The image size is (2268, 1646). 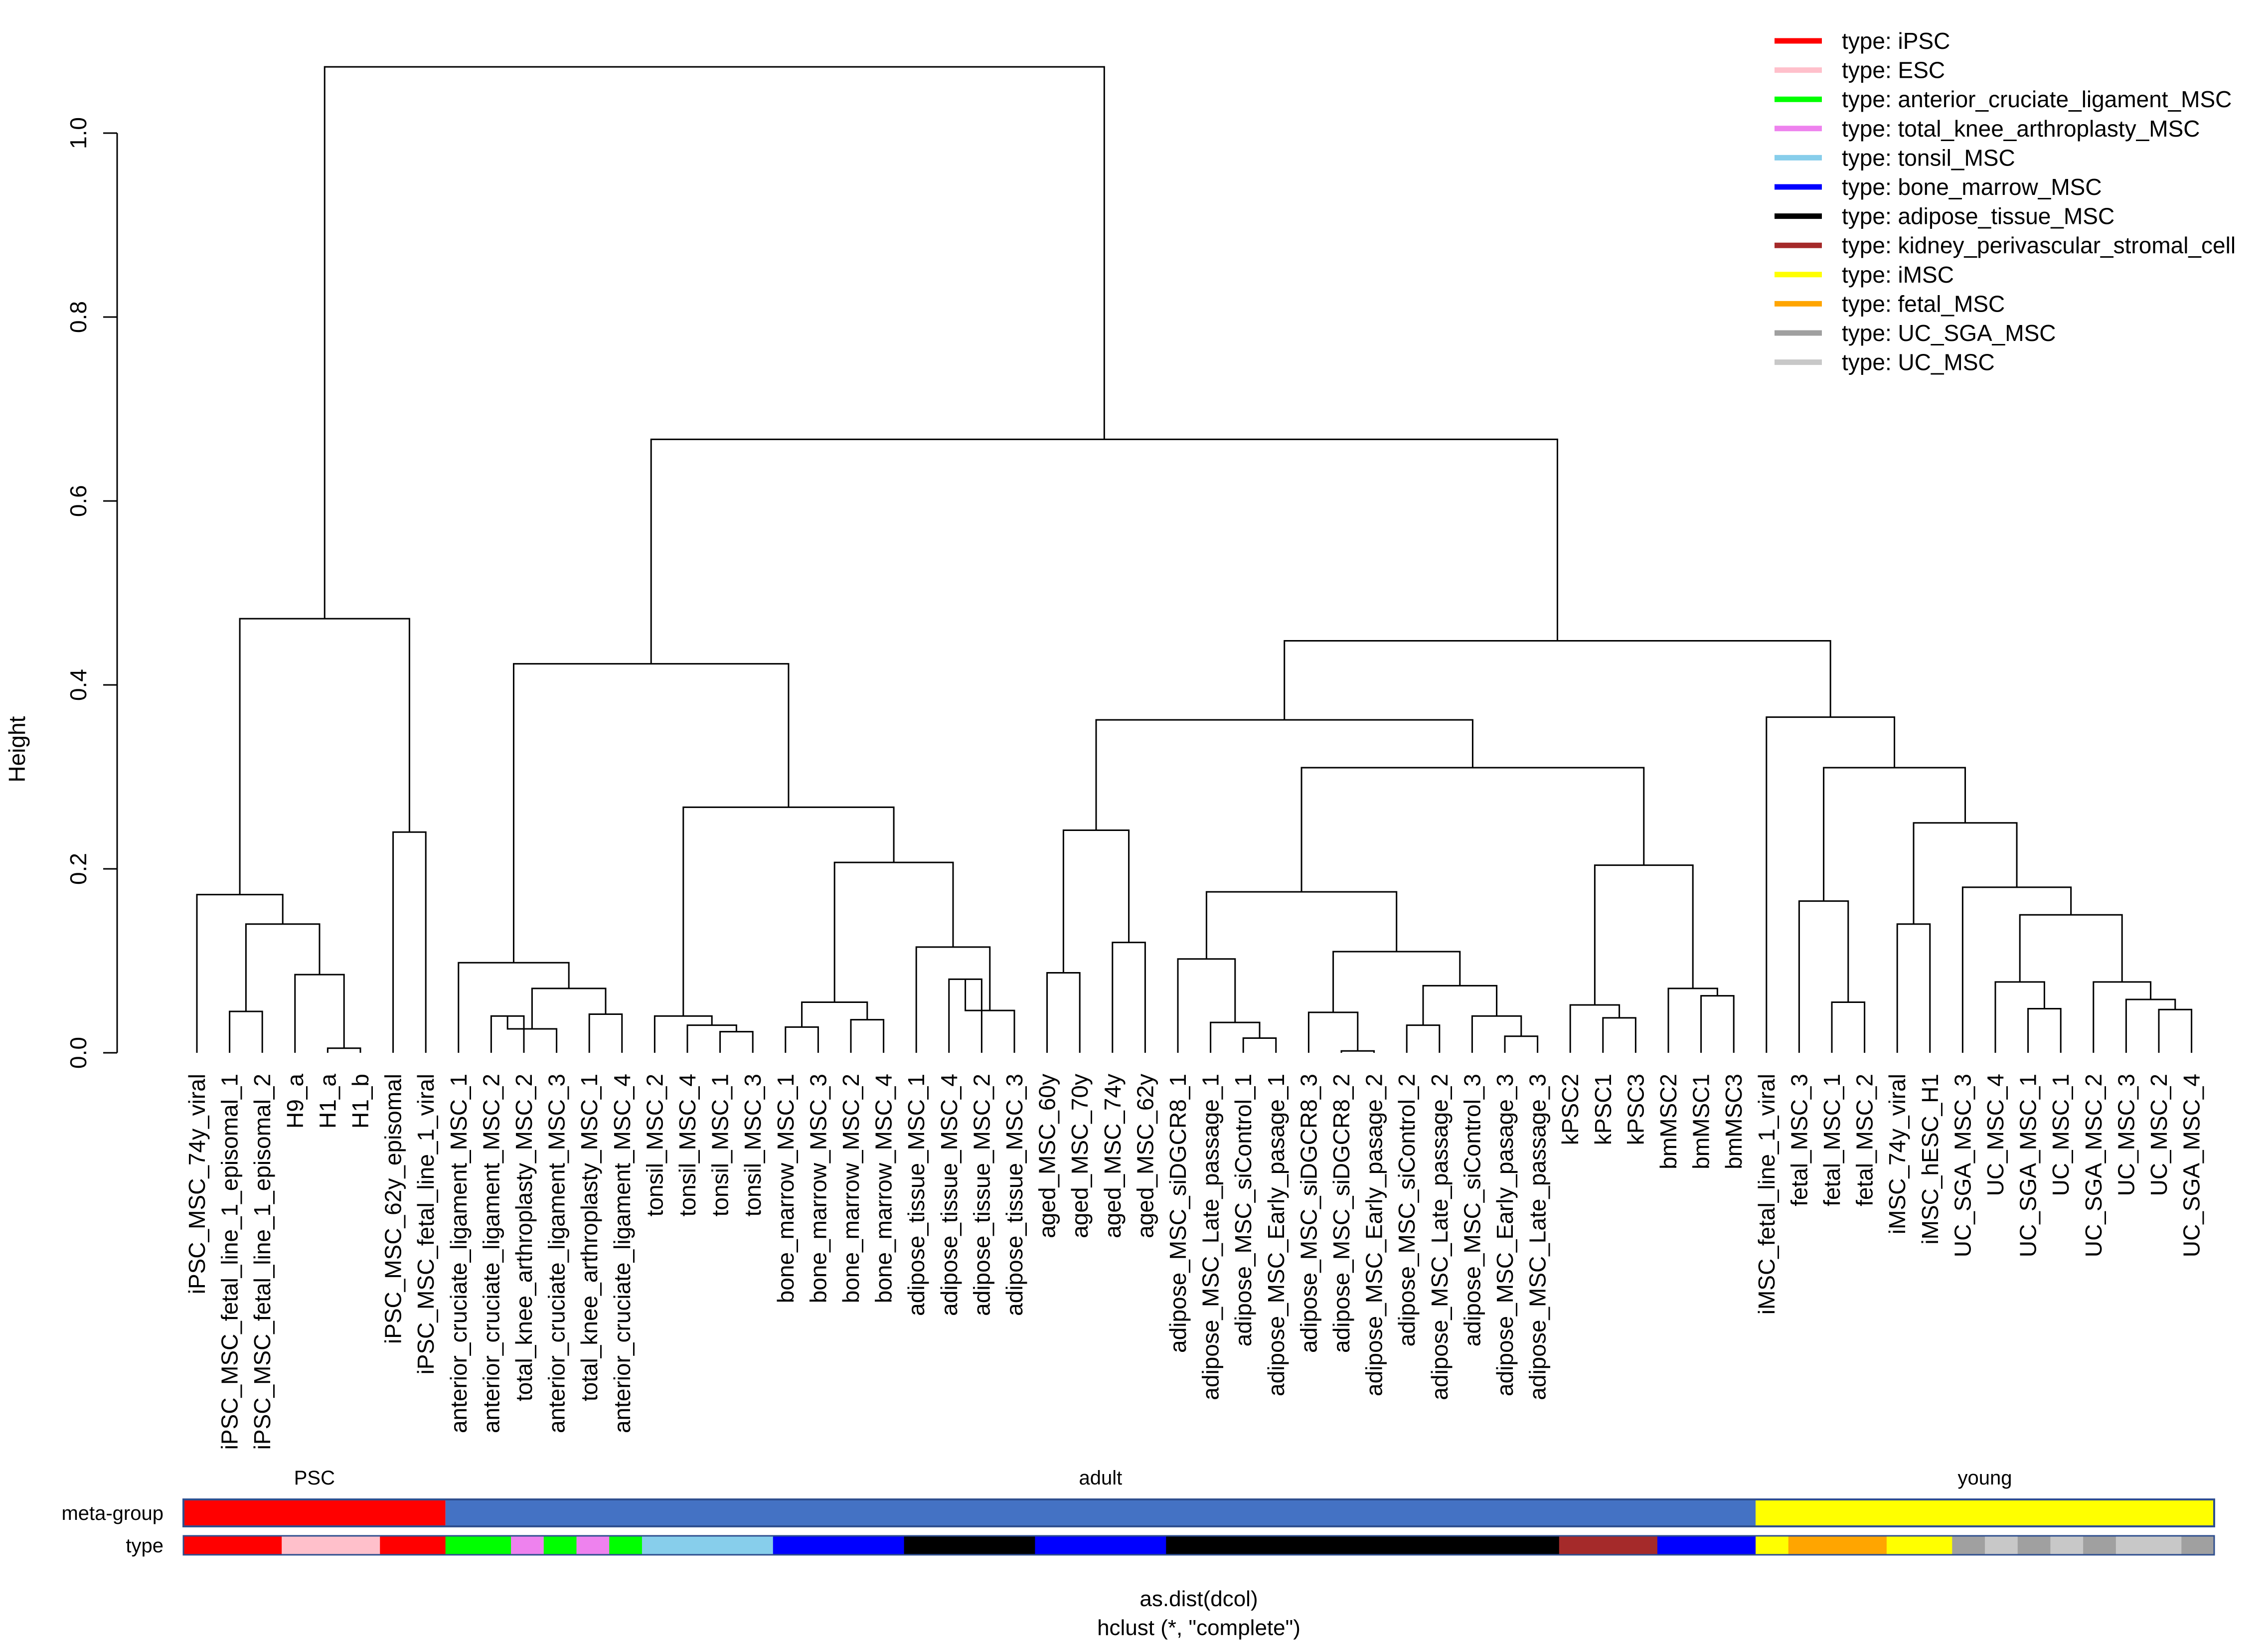 I want to click on leaf-label: tonsil_MSC_2, so click(x=654, y=1145).